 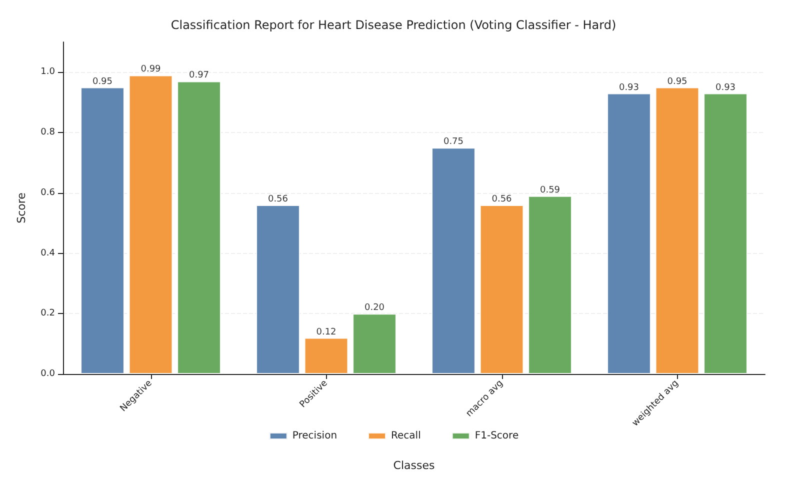 I want to click on data-label: 0.75, so click(x=453, y=142).